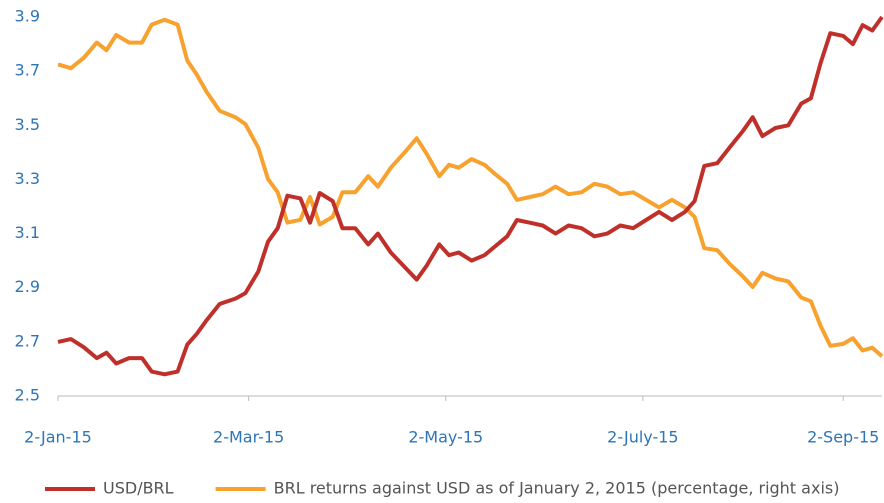 Image resolution: width=884 pixels, height=503 pixels. Describe the element at coordinates (27, 232) in the screenshot. I see `y-tick-label: 3.1` at that location.